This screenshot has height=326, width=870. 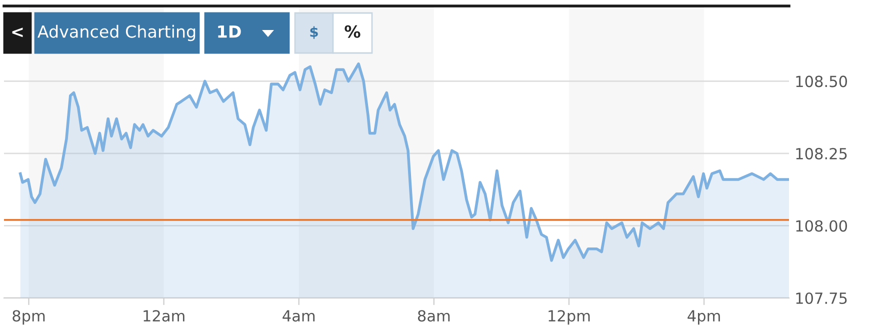 I want to click on annotation: <, so click(x=17, y=33).